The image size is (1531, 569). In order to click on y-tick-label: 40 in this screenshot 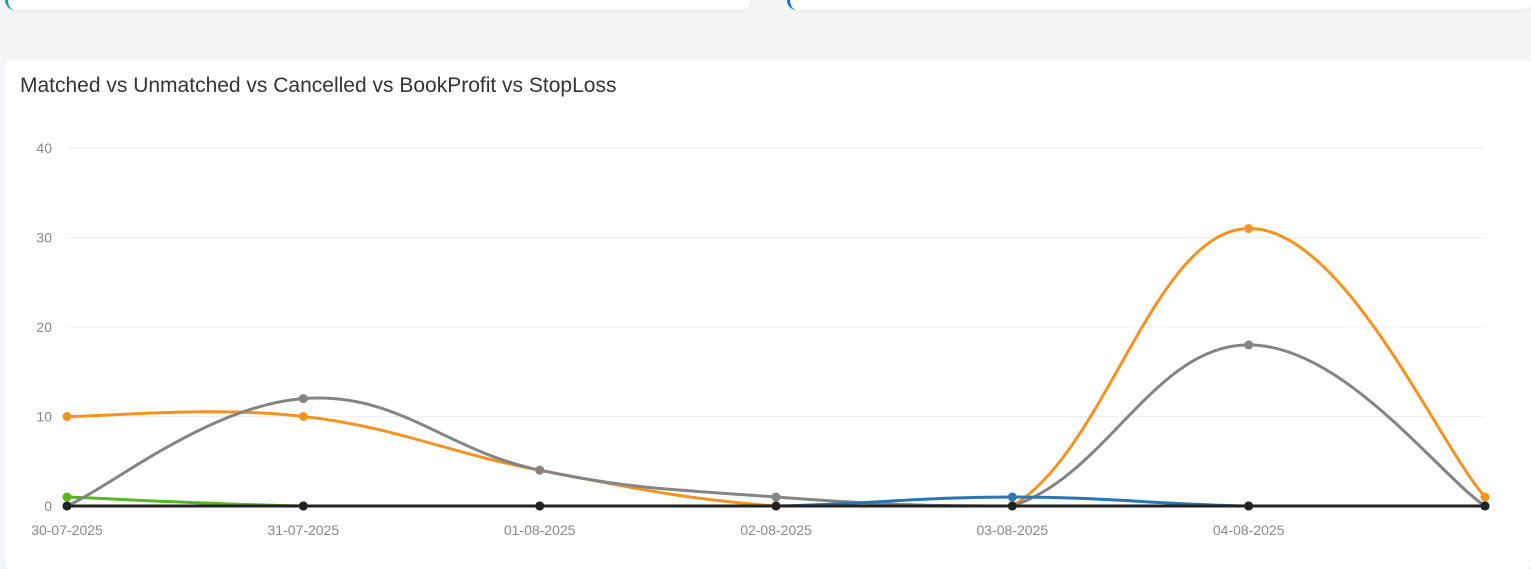, I will do `click(44, 148)`.